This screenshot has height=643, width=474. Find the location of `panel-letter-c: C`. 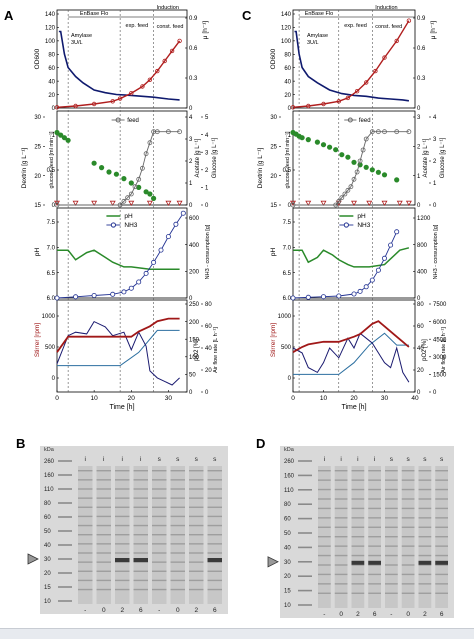

panel-letter-c: C is located at coordinates (247, 15).